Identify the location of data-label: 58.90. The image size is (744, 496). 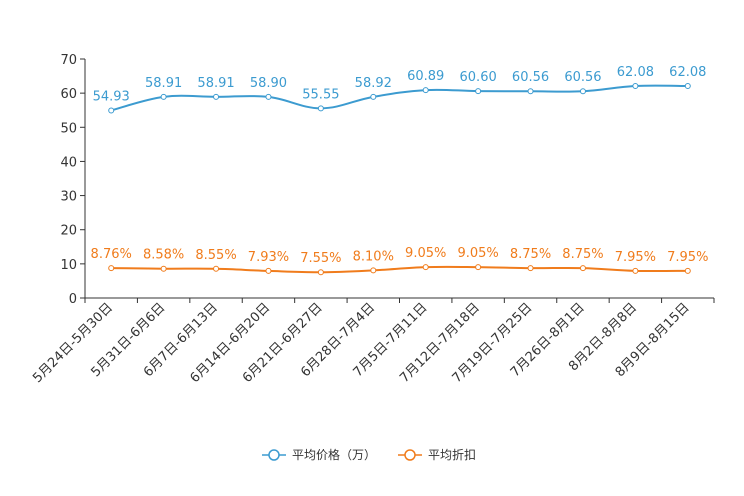
(268, 83).